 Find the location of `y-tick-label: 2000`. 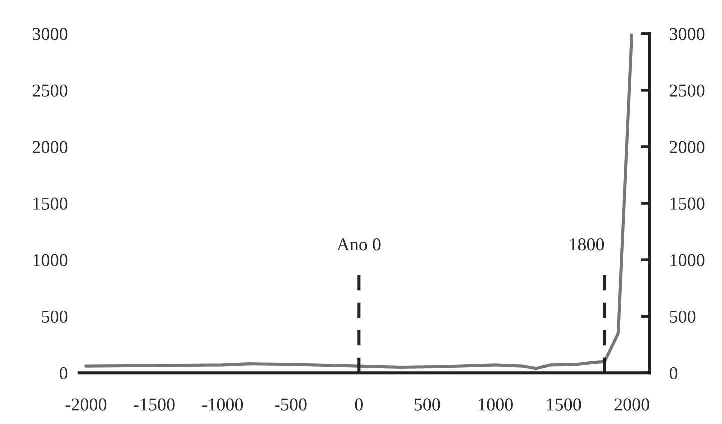

y-tick-label: 2000 is located at coordinates (50, 147).